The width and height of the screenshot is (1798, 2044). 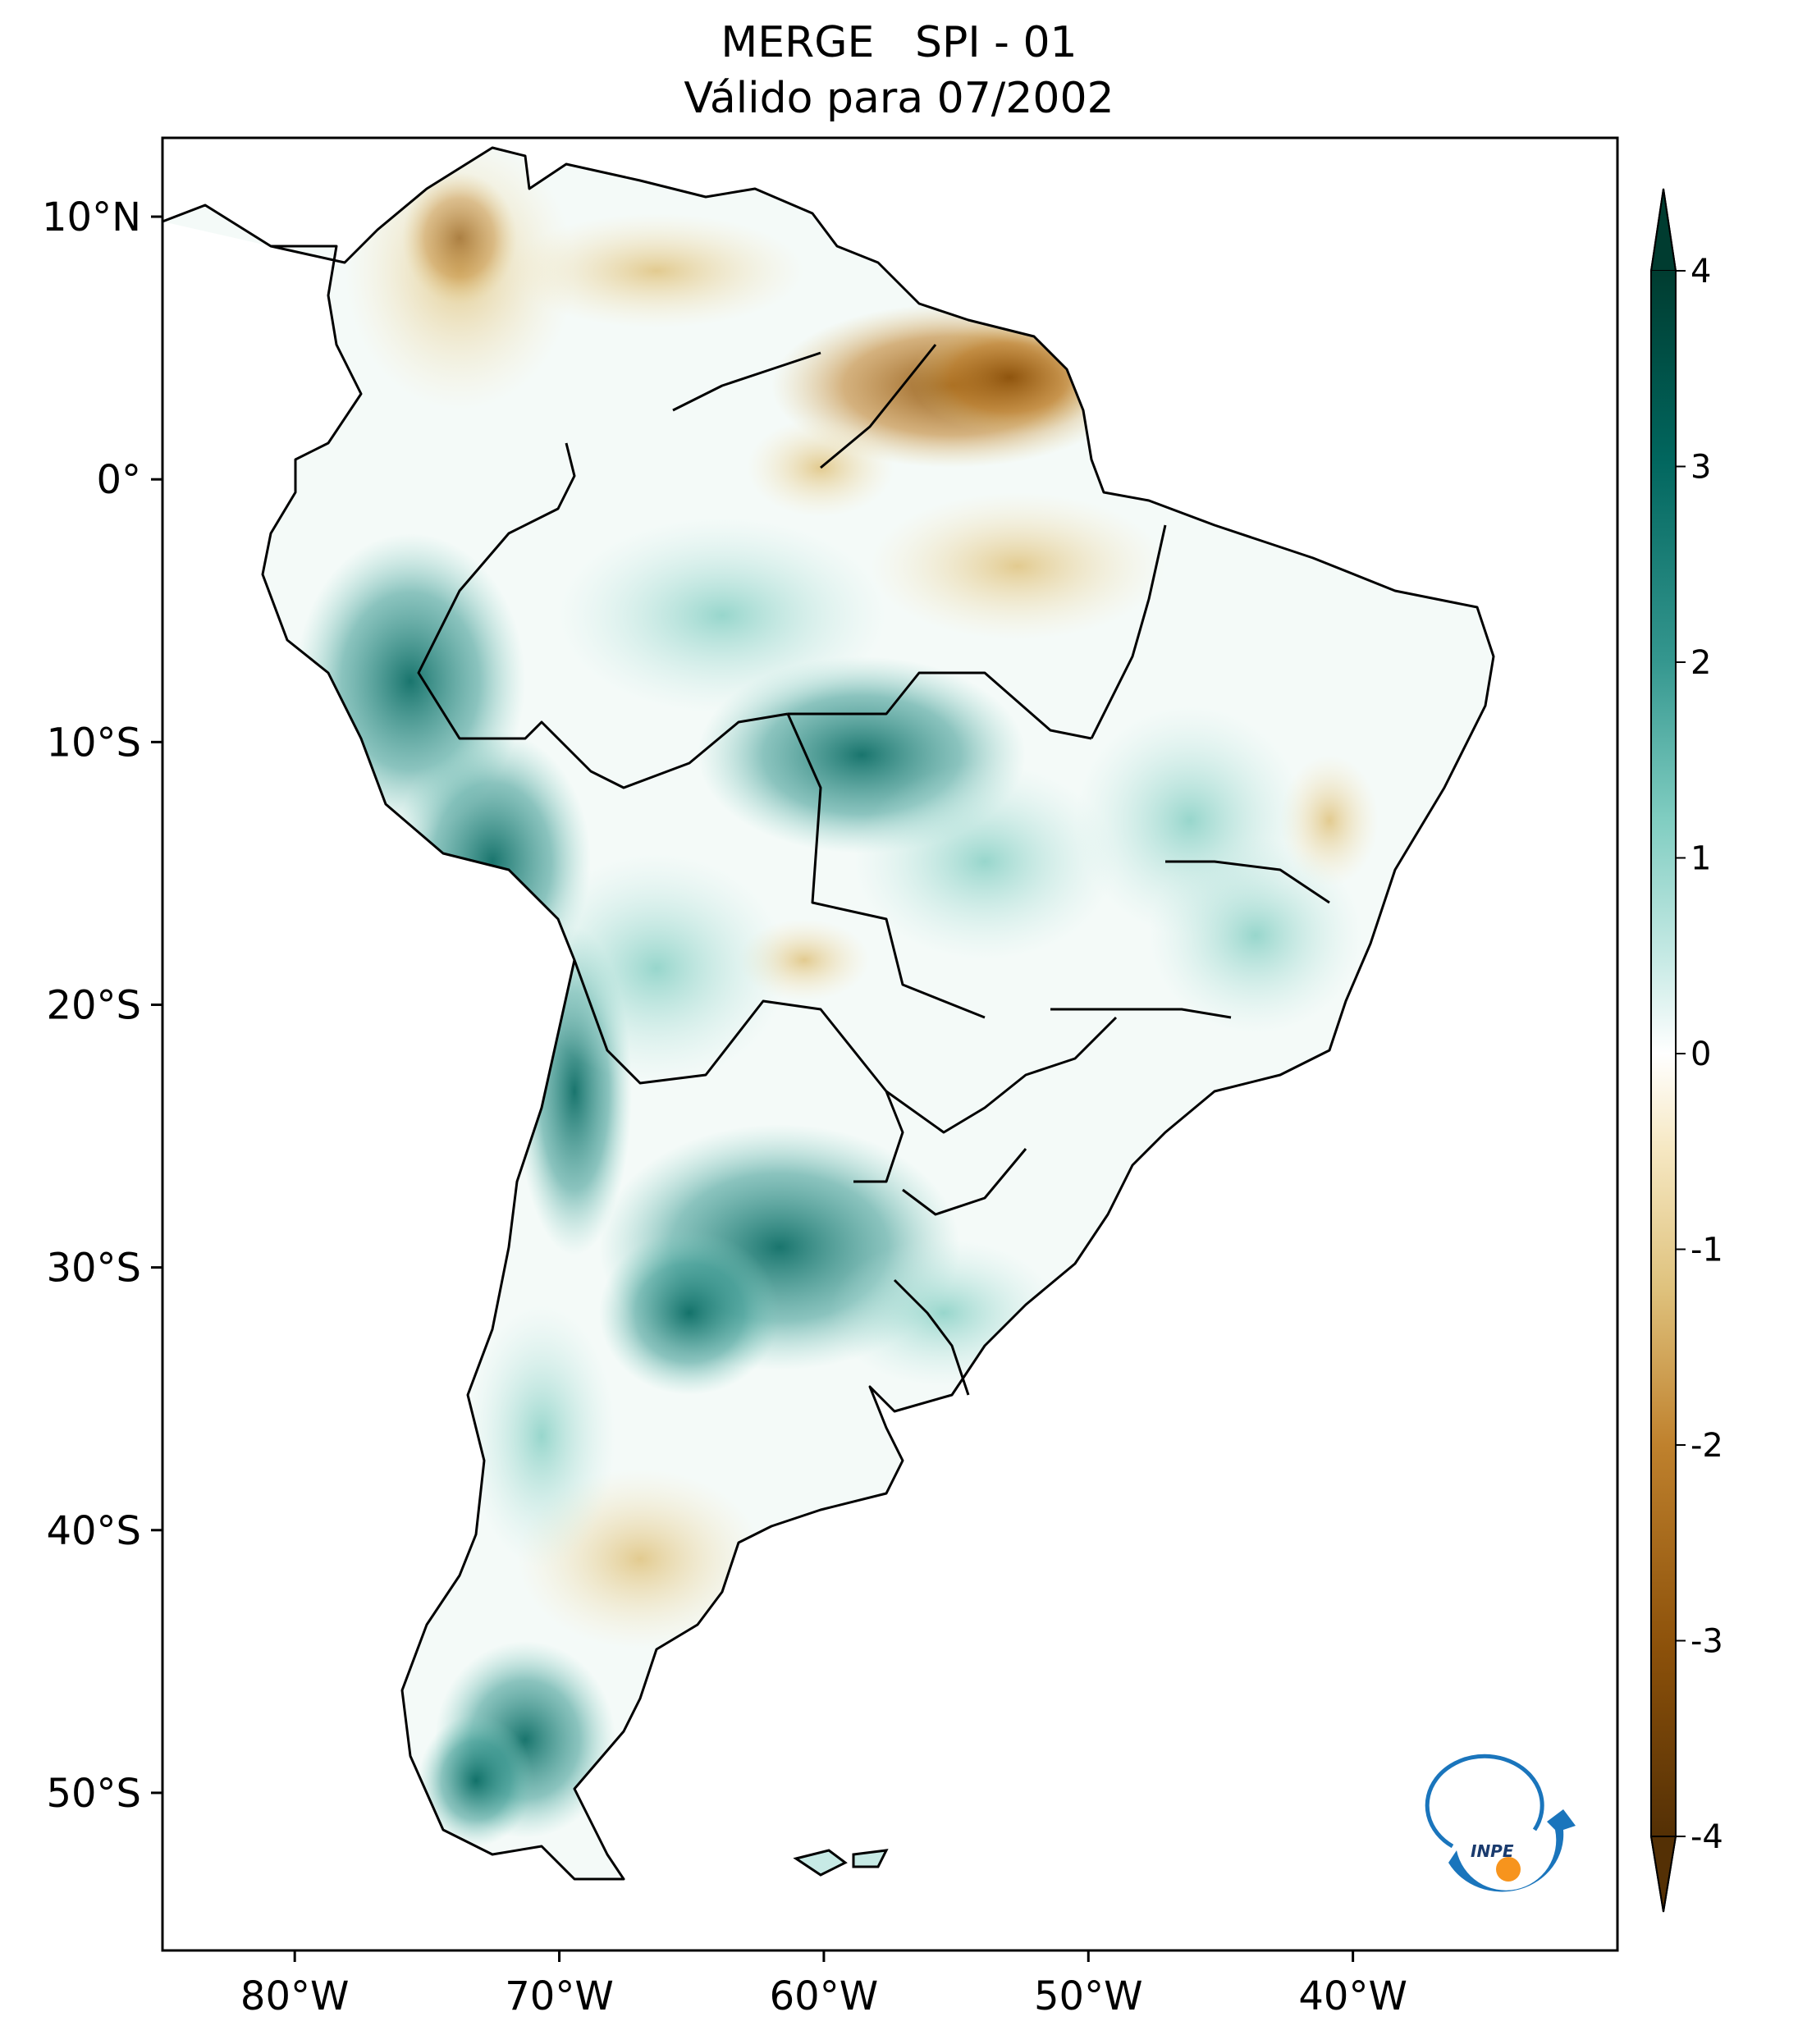 What do you see at coordinates (93, 1269) in the screenshot?
I see `lat-tick-label: 30°S` at bounding box center [93, 1269].